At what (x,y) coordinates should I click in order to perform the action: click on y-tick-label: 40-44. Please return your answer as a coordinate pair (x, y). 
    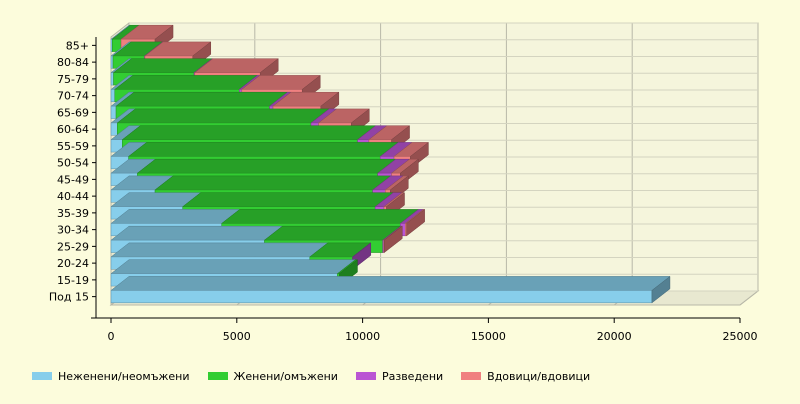
    Looking at the image, I should click on (73, 196).